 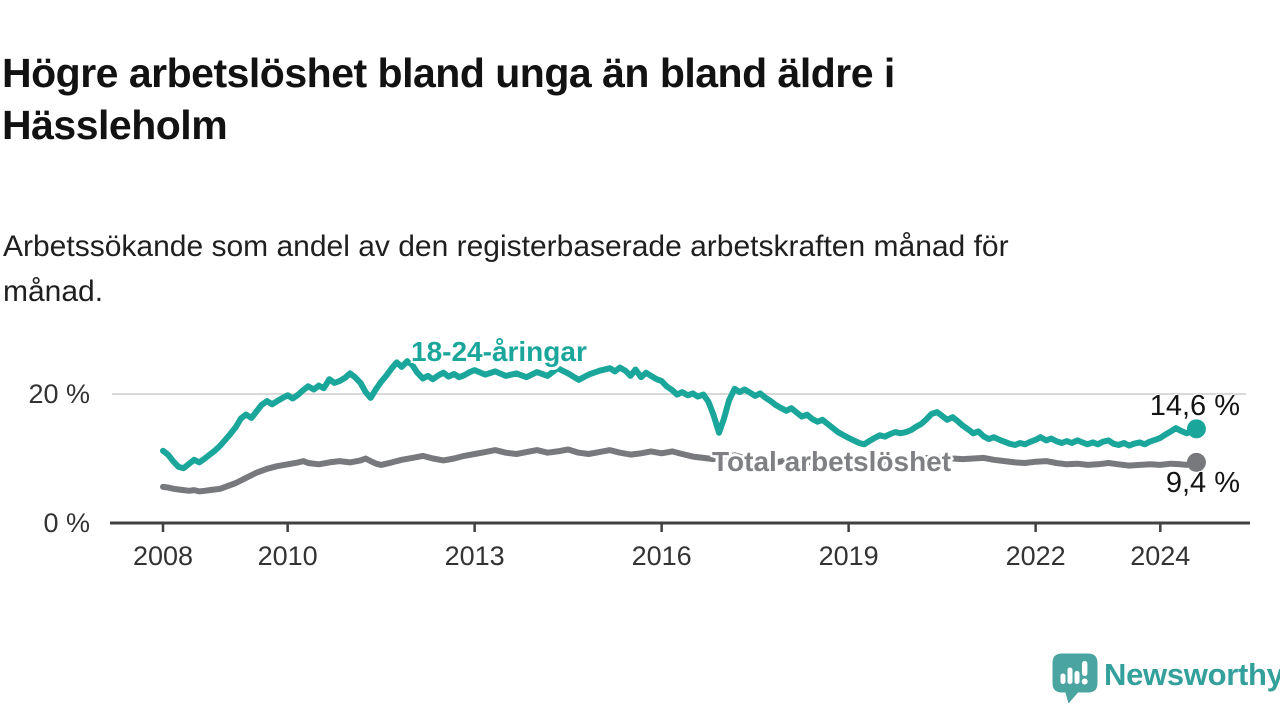 I want to click on end-value-label-young: 14,6 %, so click(x=1194, y=406).